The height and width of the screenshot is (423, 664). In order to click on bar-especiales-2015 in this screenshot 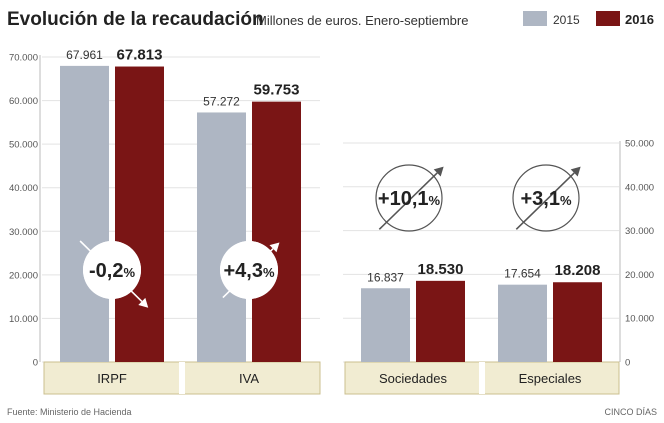, I will do `click(522, 323)`.